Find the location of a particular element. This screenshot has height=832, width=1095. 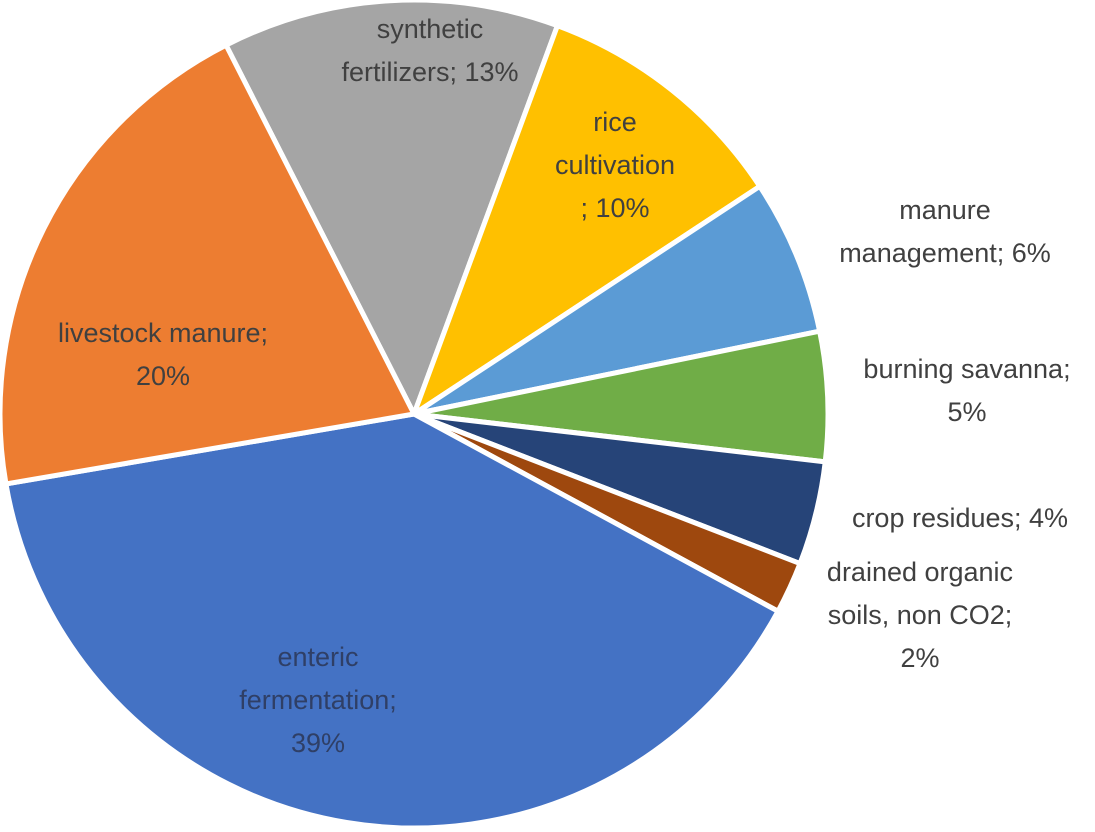

data-label-line: management; 6% is located at coordinates (945, 253).